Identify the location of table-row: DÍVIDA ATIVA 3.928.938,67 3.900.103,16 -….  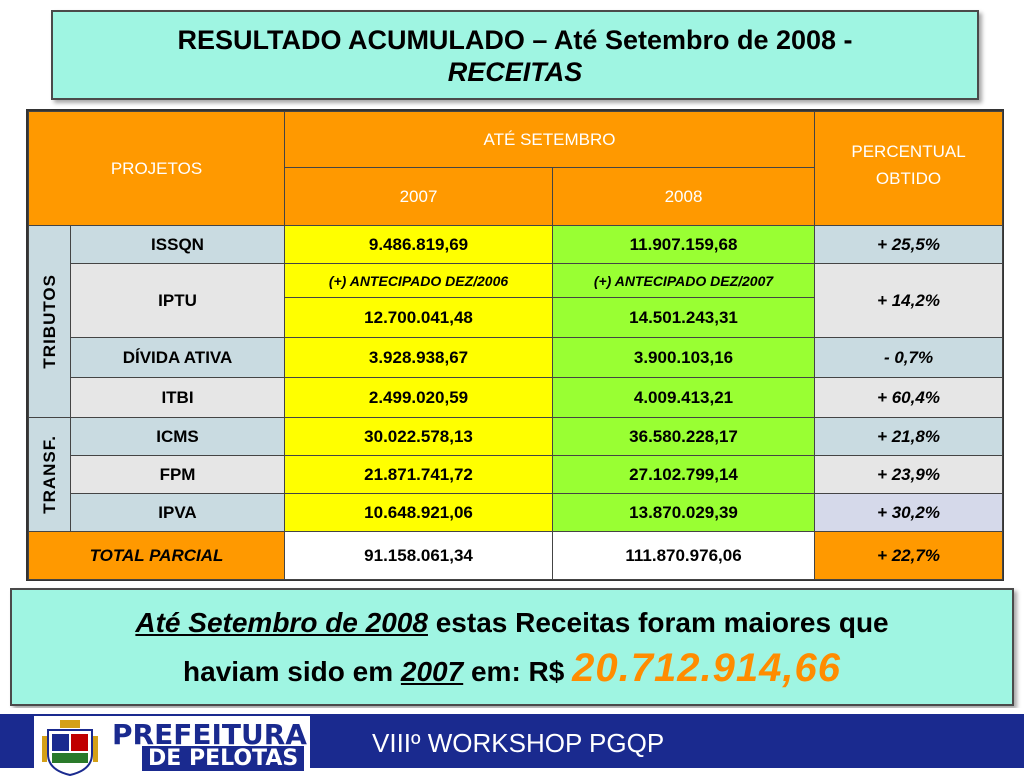
(516, 357).